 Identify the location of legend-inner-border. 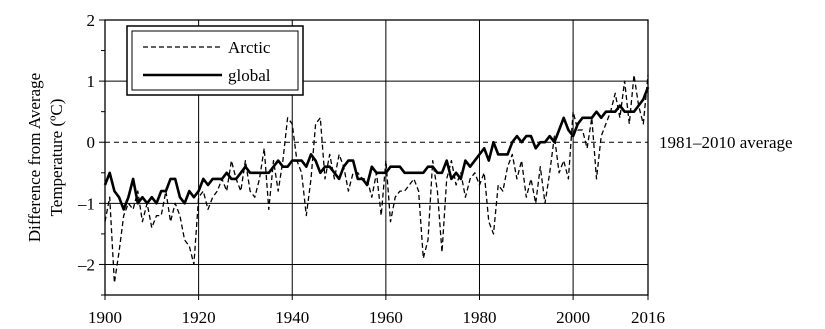
(215, 60).